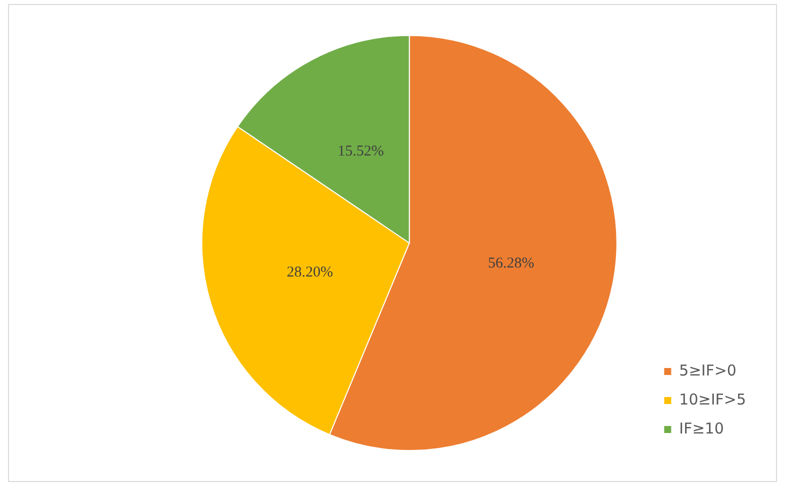  Describe the element at coordinates (701, 428) in the screenshot. I see `legend-label: IF≥10` at that location.